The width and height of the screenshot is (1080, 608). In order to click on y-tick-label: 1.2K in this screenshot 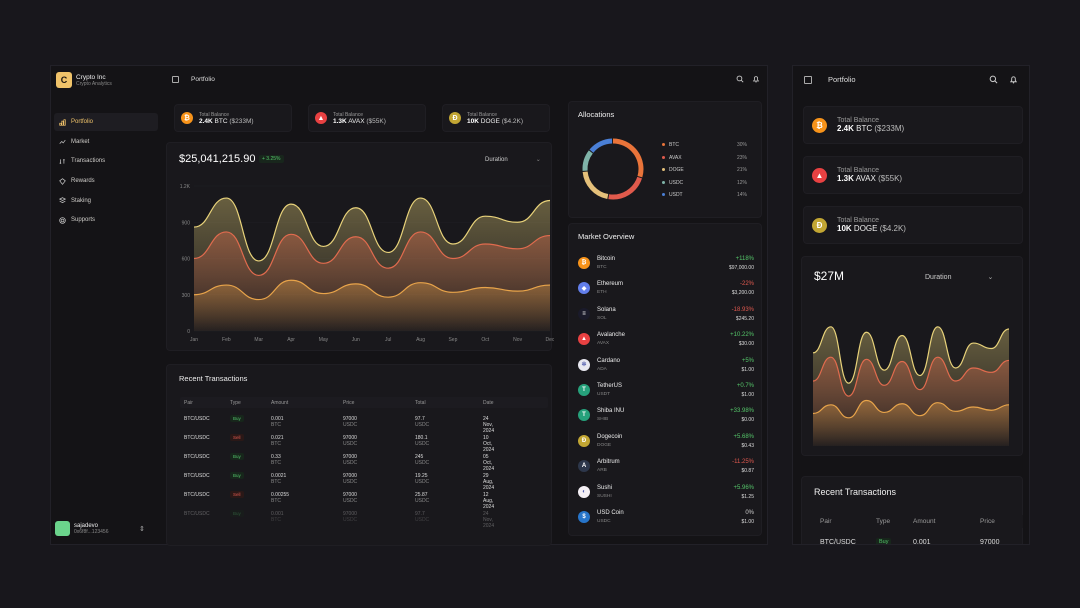, I will do `click(185, 187)`.